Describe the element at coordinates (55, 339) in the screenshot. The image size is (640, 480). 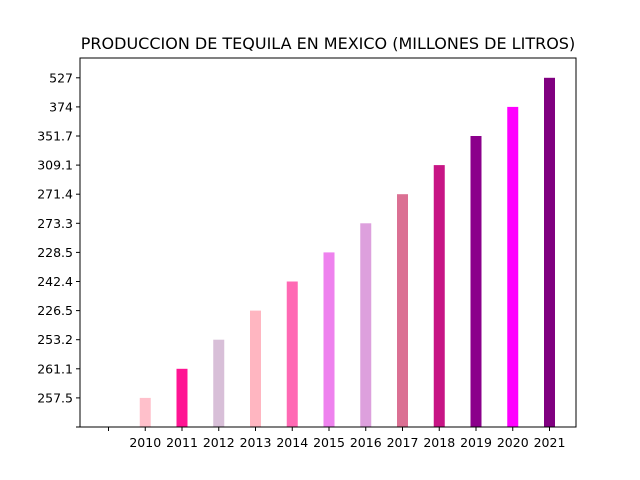
I see `y-tick-label: 253.2` at that location.